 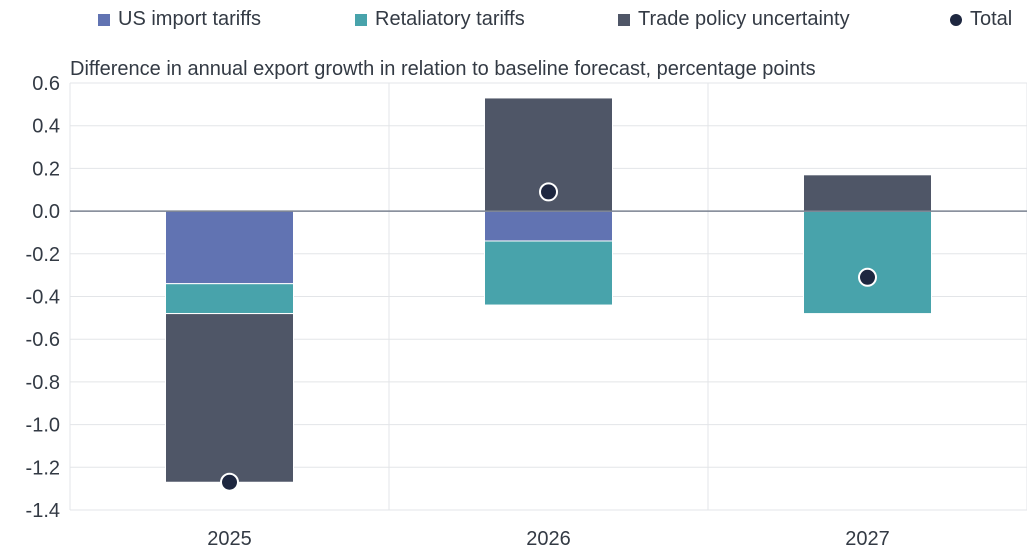 I want to click on total-marker-2025, so click(x=229, y=482).